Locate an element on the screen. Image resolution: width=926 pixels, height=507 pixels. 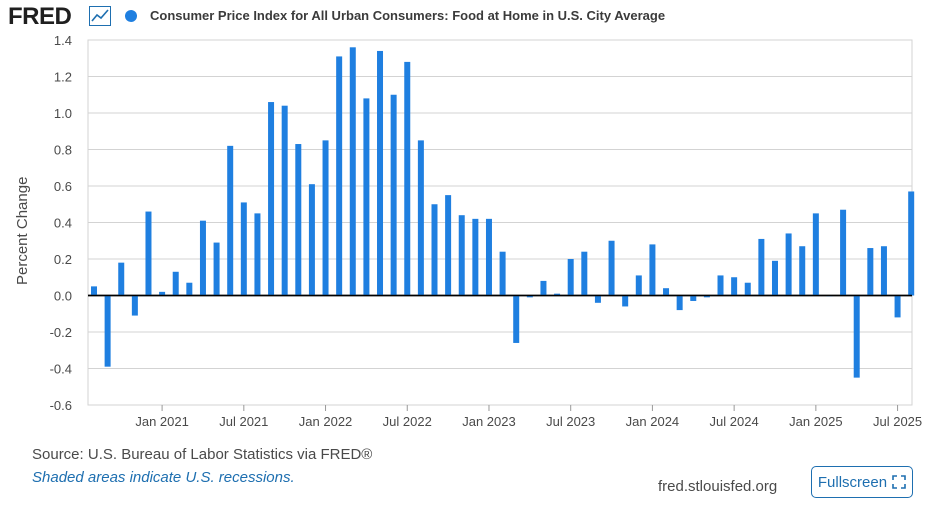
y-tick-label: 1.2 is located at coordinates (63, 77).